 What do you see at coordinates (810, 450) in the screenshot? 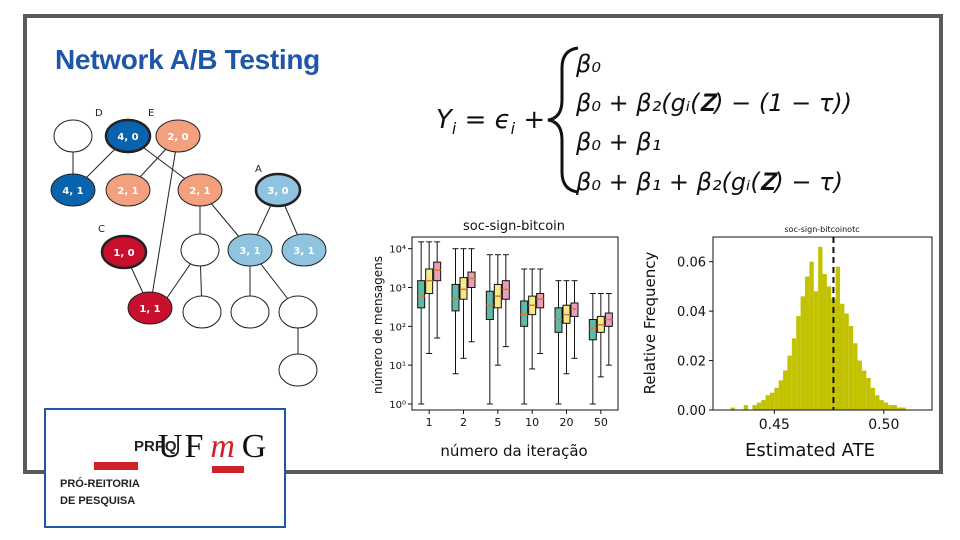
I see `histogram-xlabel: Estimated ATE` at bounding box center [810, 450].